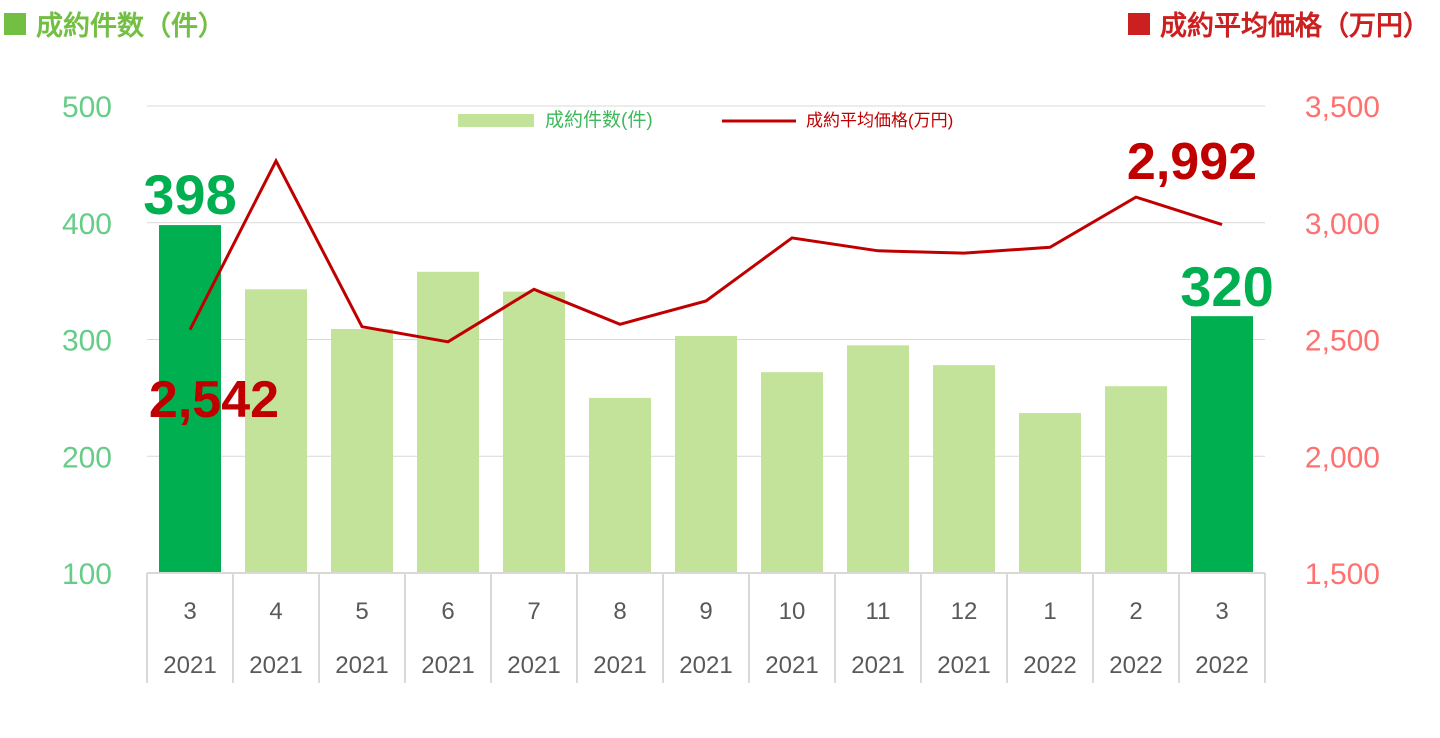  I want to click on left-axis-title: 成約件数（件）, so click(114, 23).